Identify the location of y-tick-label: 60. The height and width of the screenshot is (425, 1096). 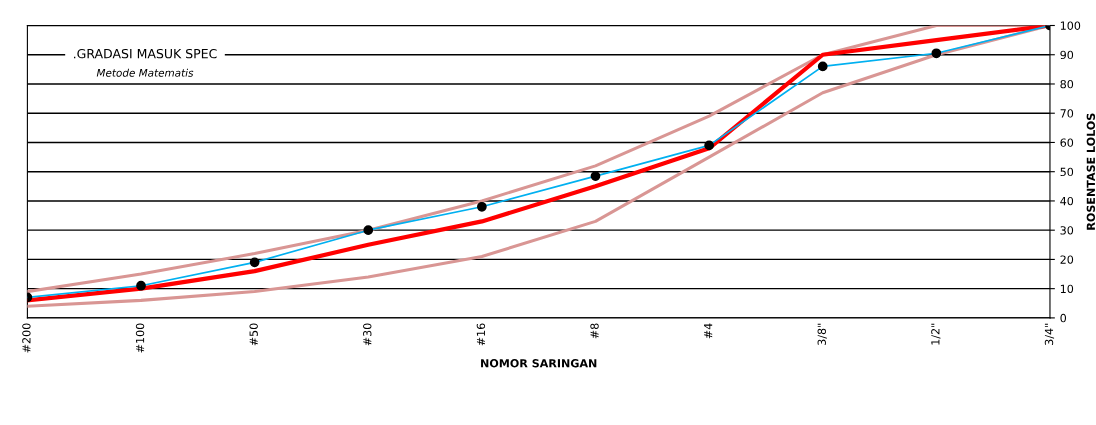
(1067, 142).